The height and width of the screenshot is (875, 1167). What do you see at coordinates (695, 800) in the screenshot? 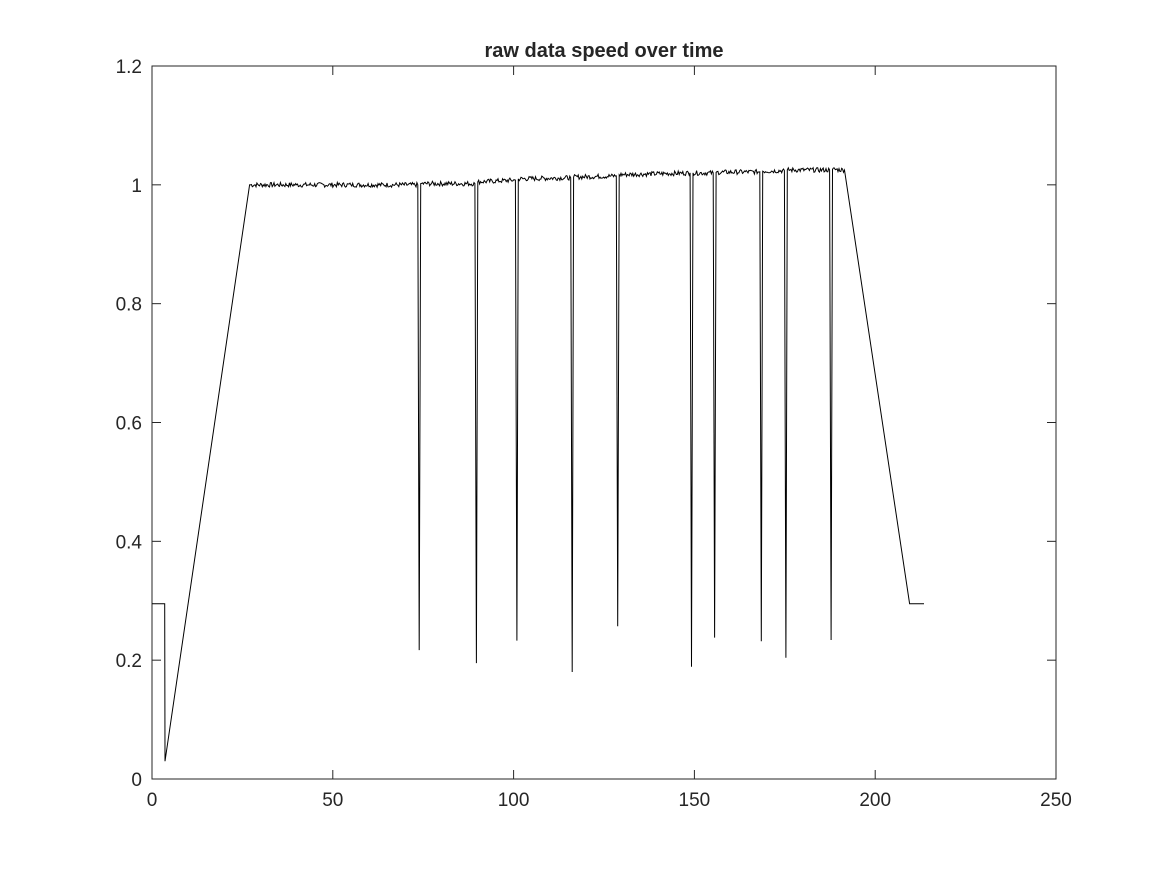
I see `x-tick-label: 150` at bounding box center [695, 800].